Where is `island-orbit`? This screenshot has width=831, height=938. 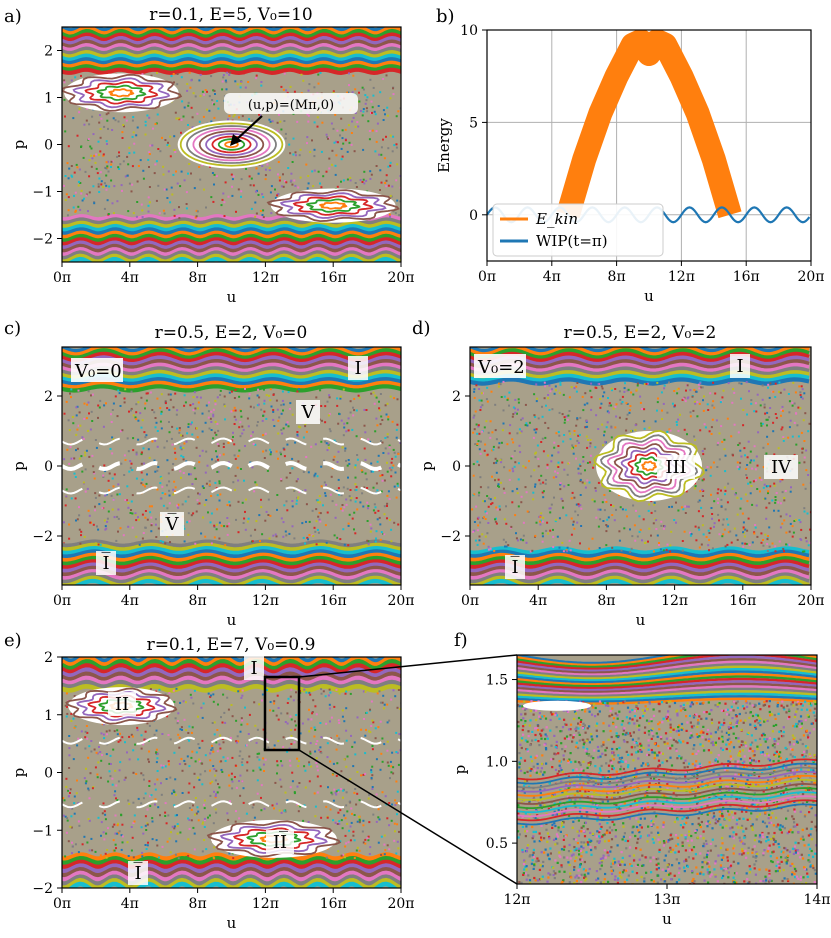 island-orbit is located at coordinates (649, 466).